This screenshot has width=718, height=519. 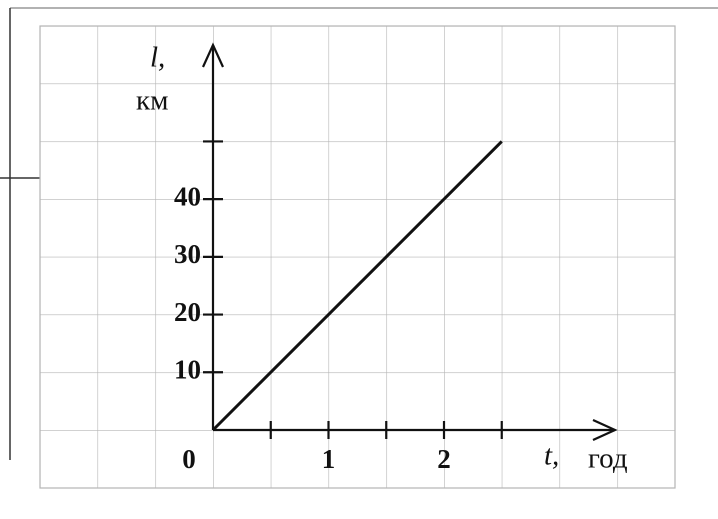 What do you see at coordinates (187, 312) in the screenshot?
I see `y-tick-label: 20` at bounding box center [187, 312].